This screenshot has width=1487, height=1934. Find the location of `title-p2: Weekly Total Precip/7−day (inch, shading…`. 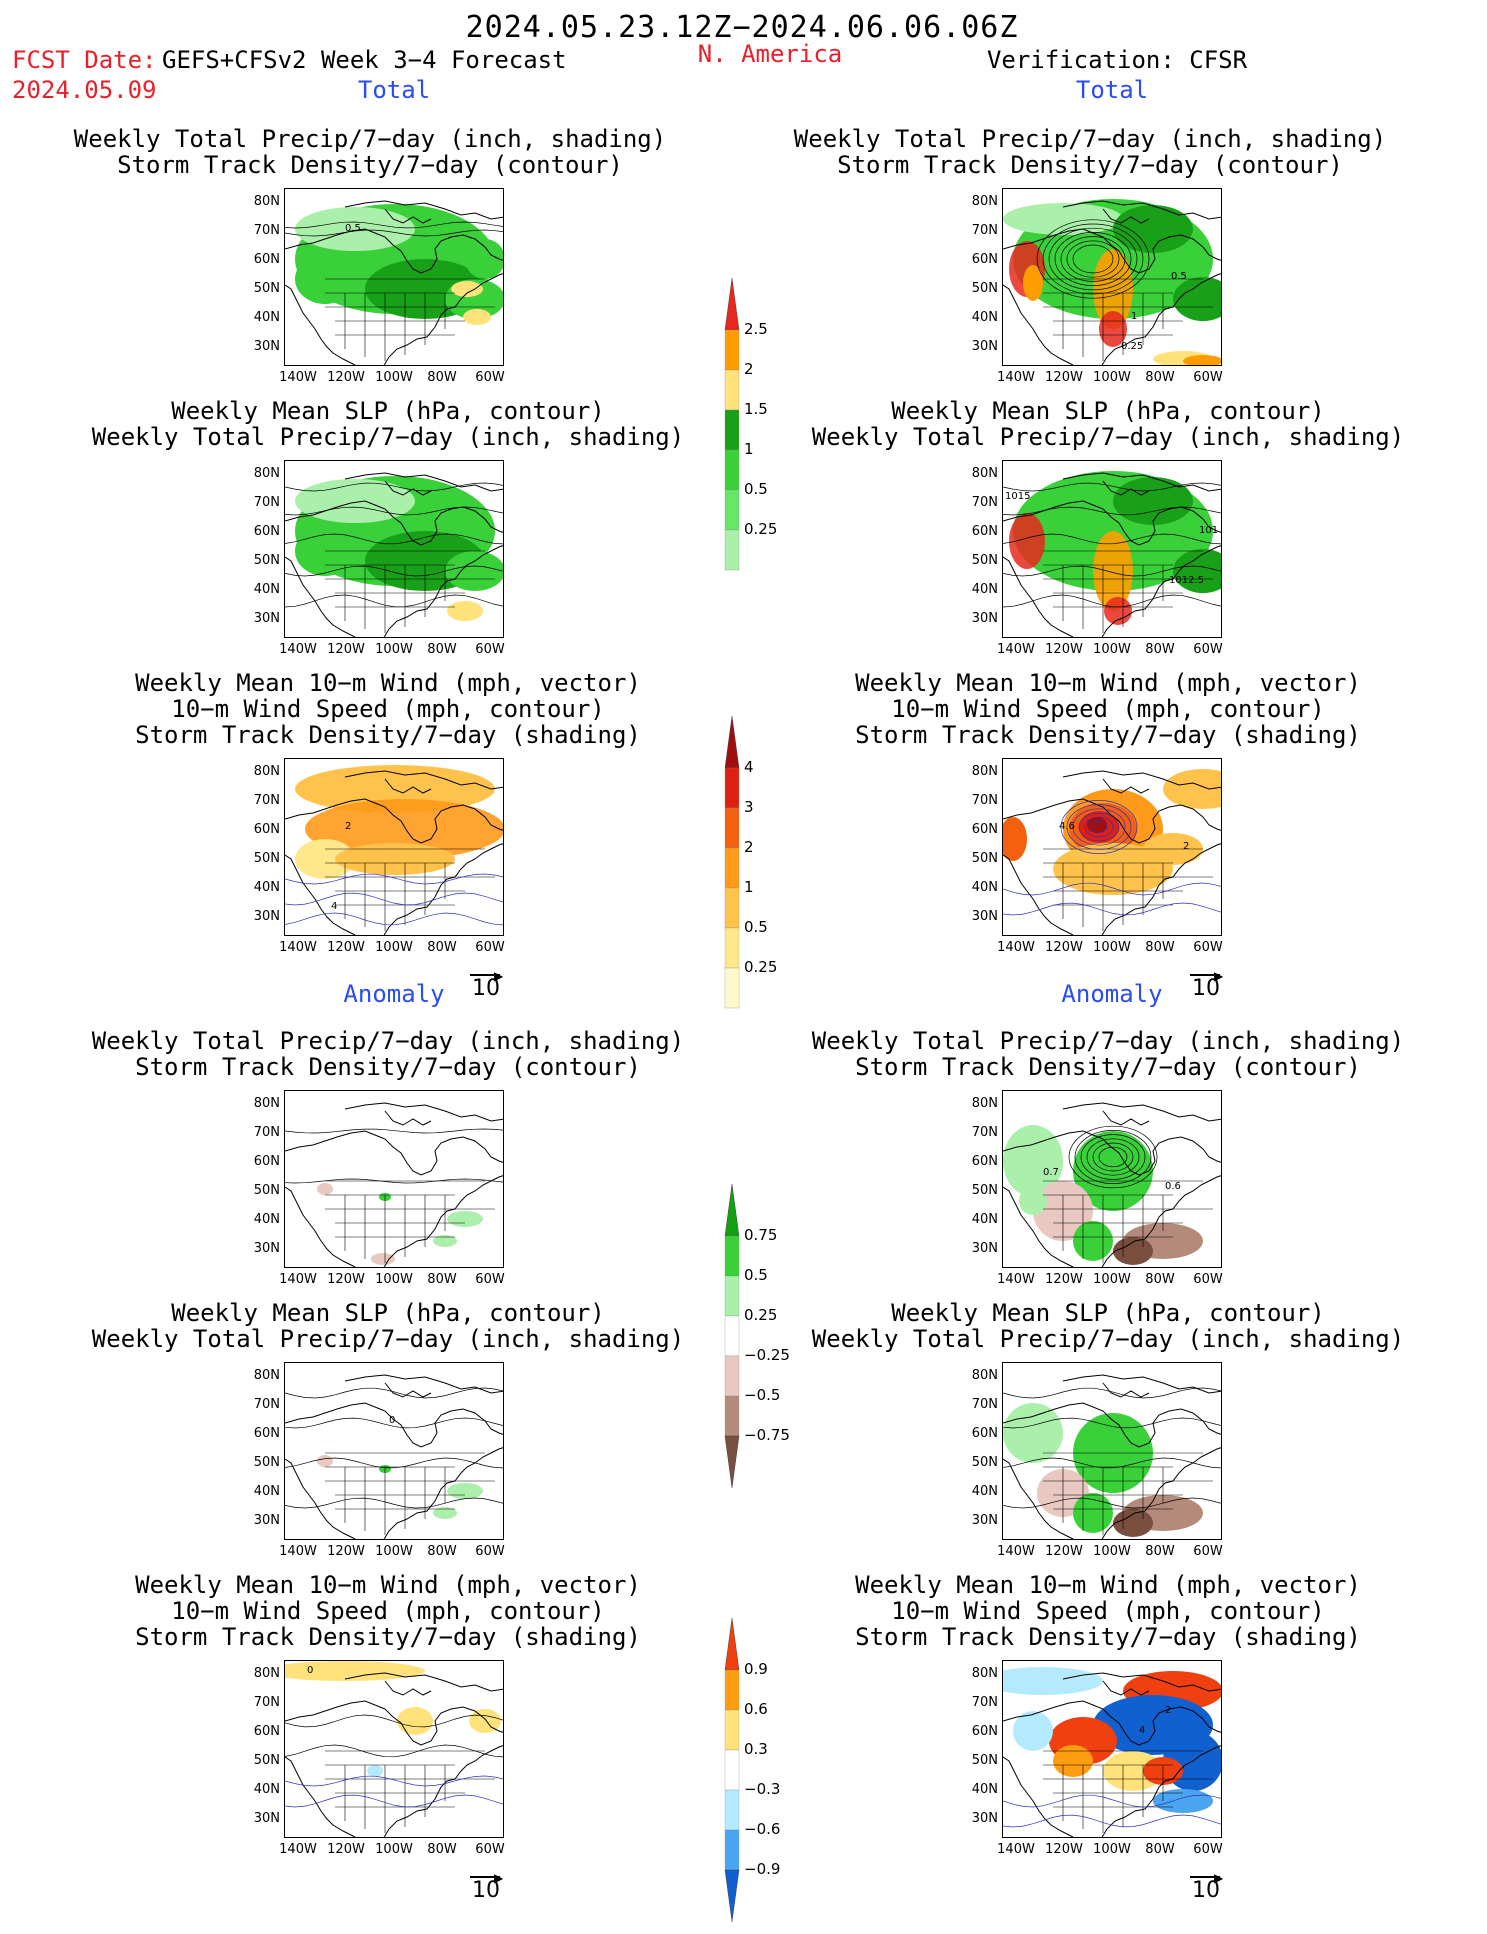

title-p2: Weekly Total Precip/7−day (inch, shading… is located at coordinates (1090, 152).